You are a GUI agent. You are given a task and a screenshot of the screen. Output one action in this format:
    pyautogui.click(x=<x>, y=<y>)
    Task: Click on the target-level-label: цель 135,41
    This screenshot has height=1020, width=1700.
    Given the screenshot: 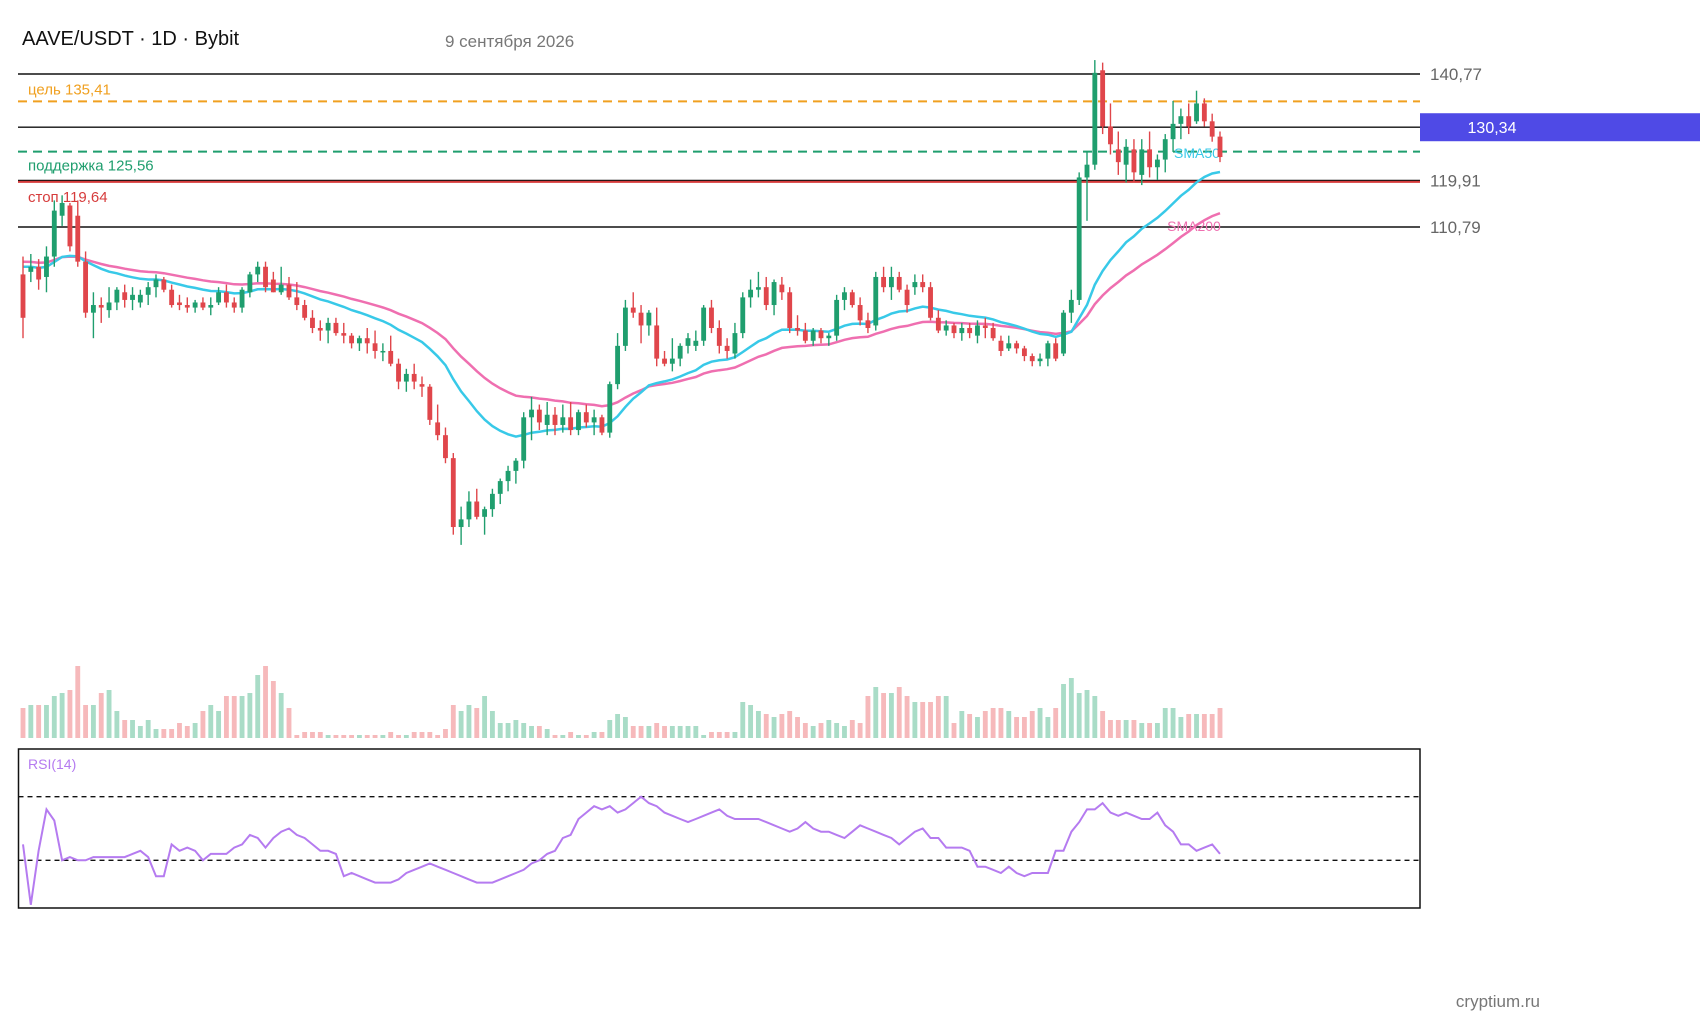 What is the action you would take?
    pyautogui.click(x=69, y=89)
    